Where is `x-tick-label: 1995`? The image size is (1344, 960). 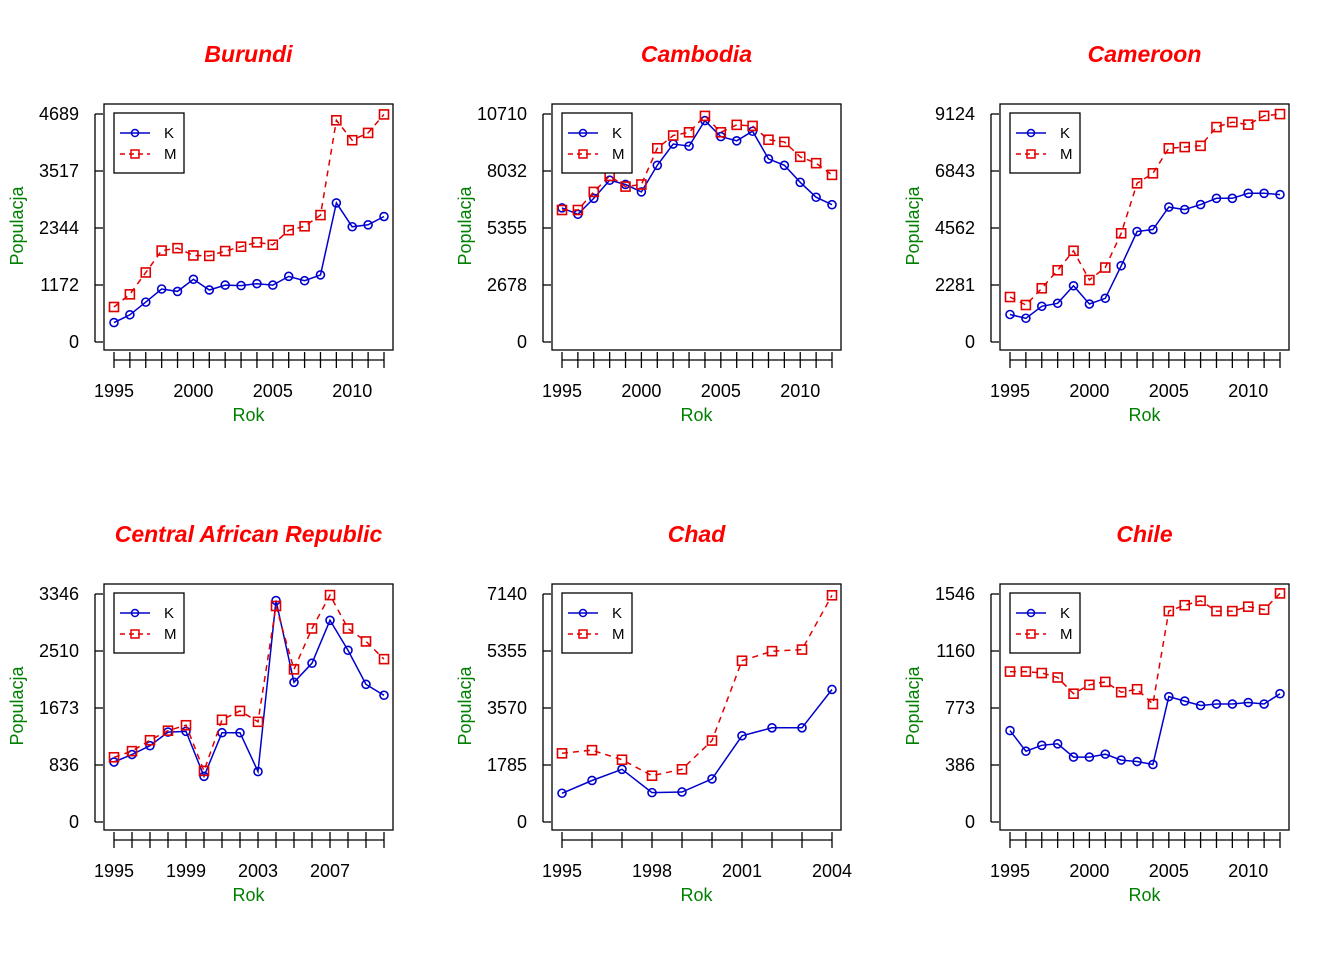
x-tick-label: 1995 is located at coordinates (562, 871).